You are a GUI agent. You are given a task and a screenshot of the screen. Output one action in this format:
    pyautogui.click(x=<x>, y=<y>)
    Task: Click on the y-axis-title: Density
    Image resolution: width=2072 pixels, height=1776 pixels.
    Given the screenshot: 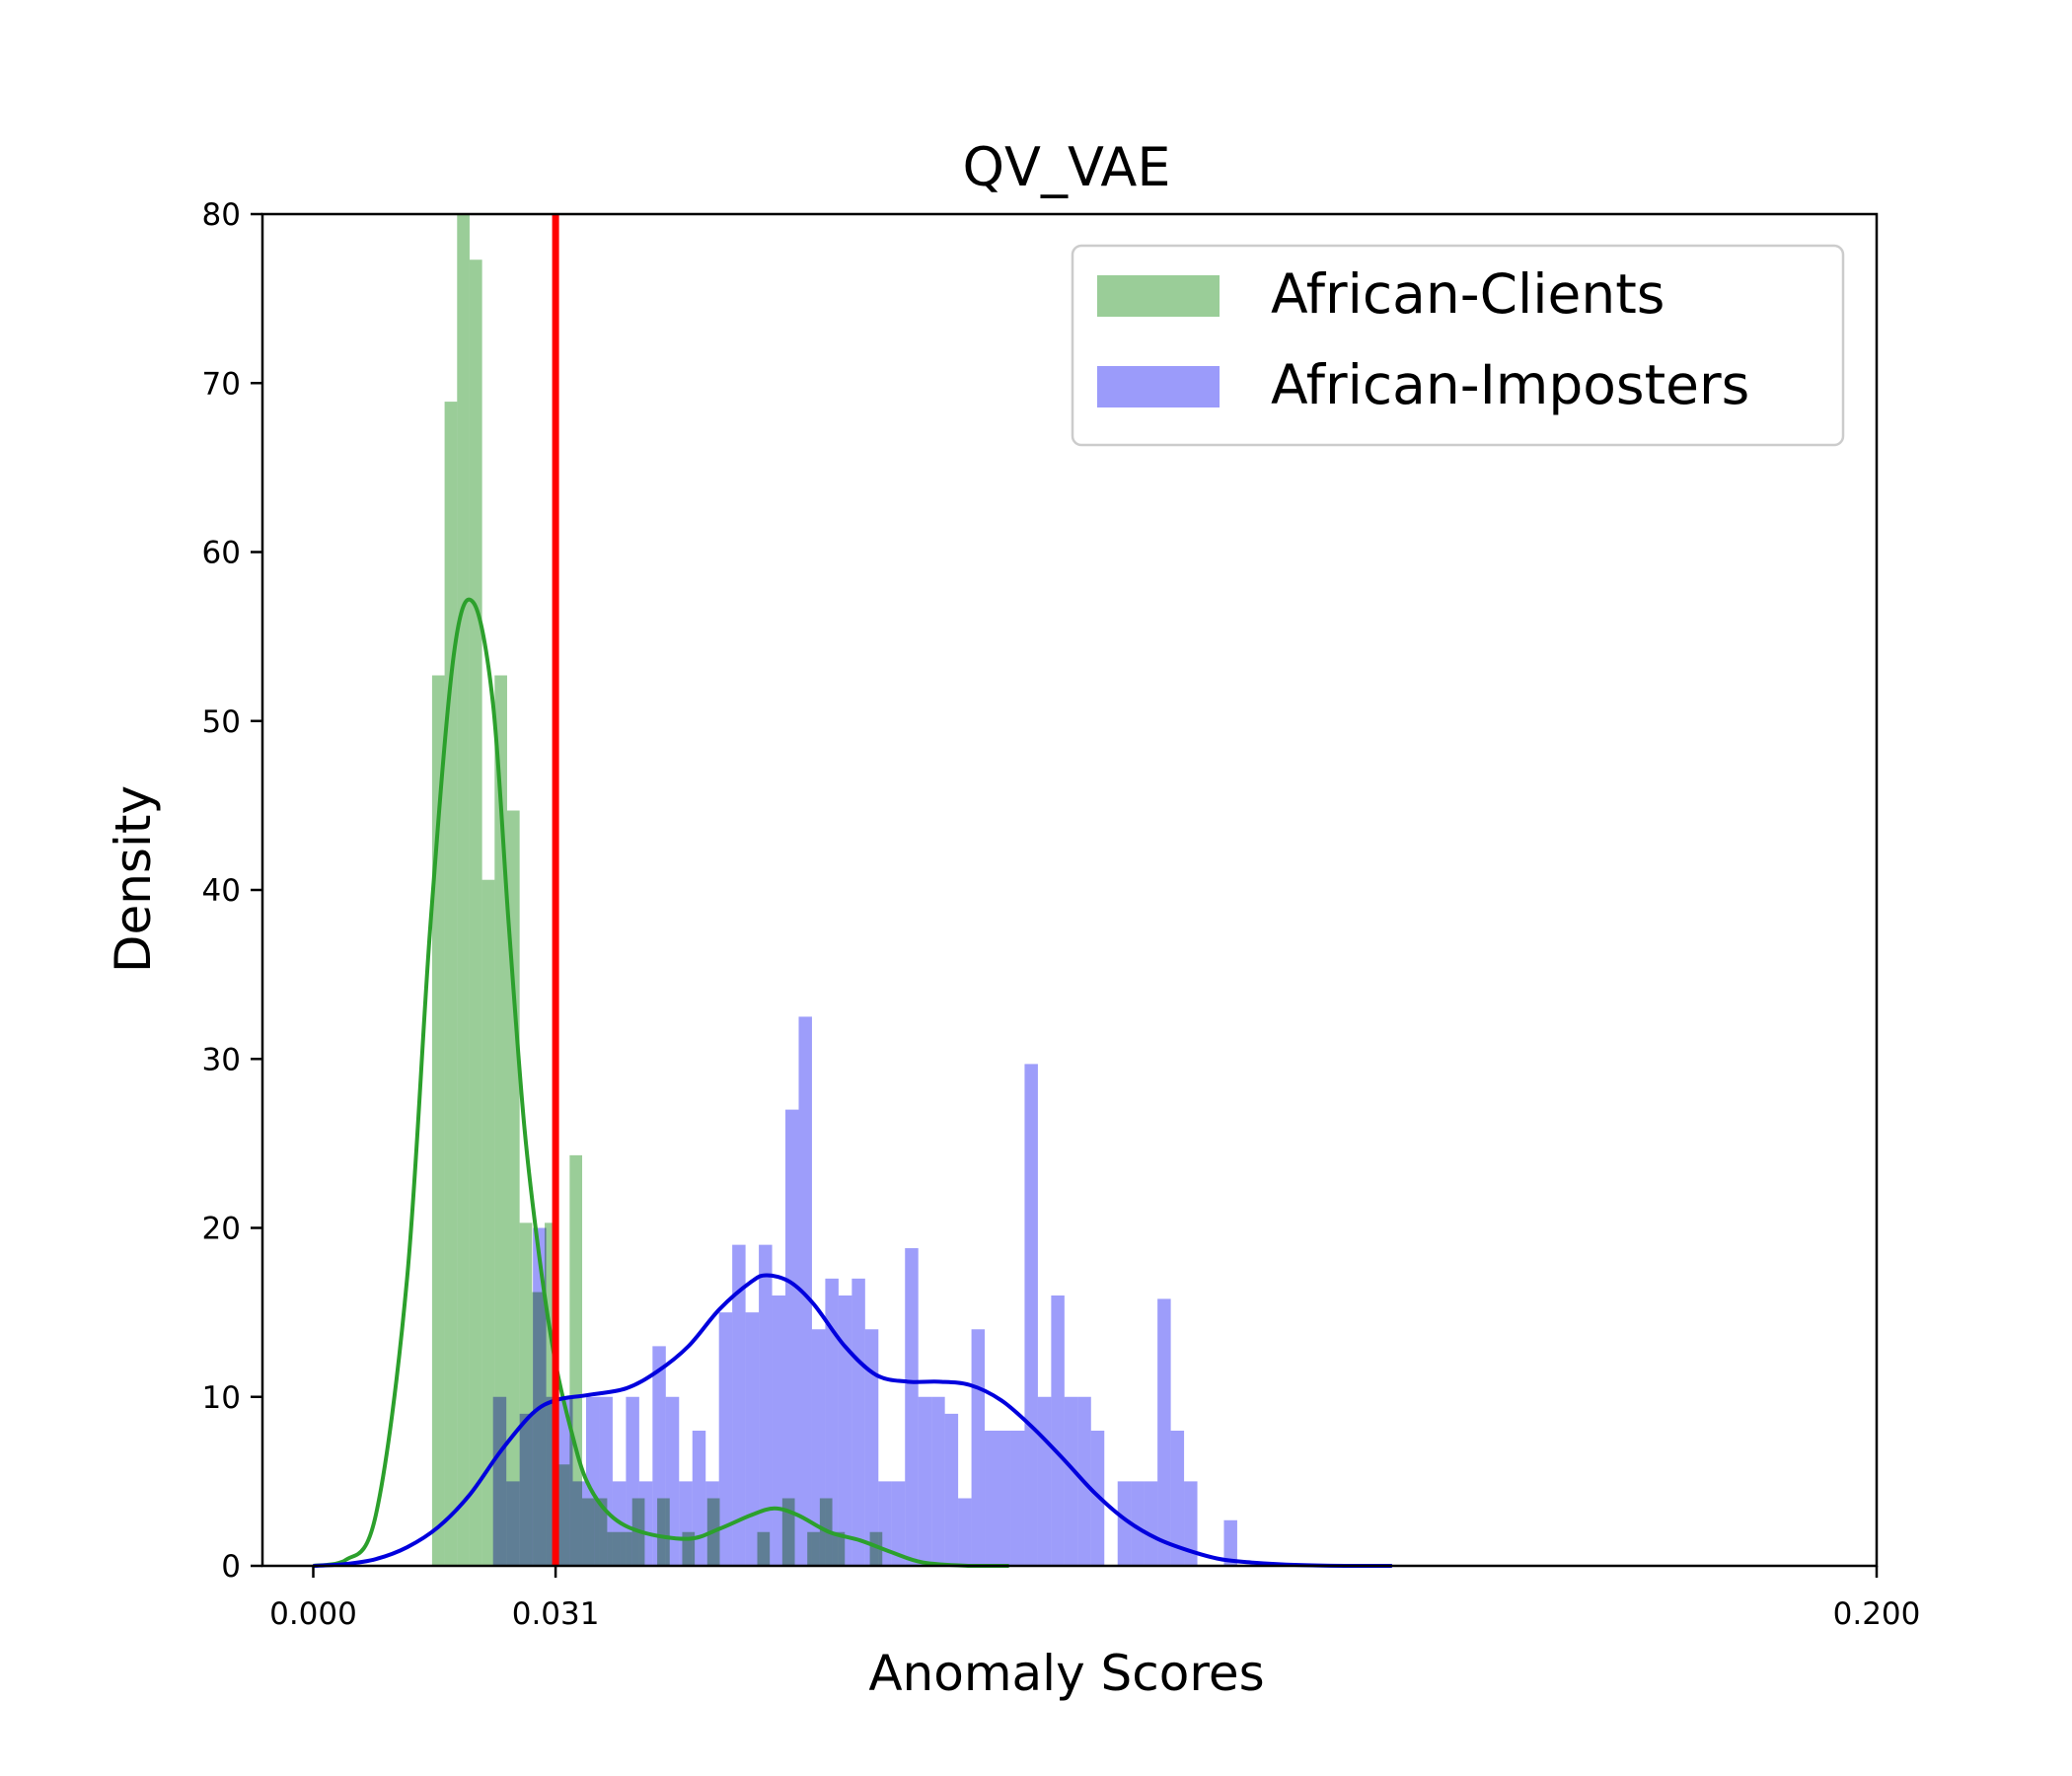 What is the action you would take?
    pyautogui.click(x=133, y=879)
    